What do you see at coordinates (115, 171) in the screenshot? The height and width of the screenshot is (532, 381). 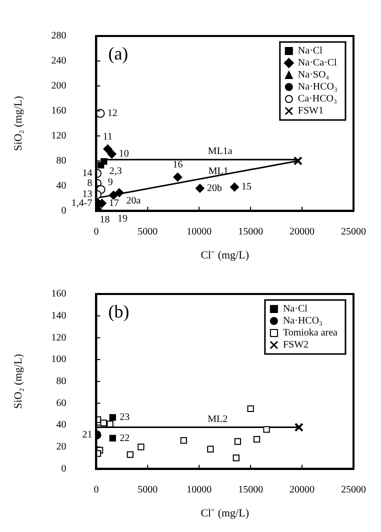 I see `annotation: 2,3` at bounding box center [115, 171].